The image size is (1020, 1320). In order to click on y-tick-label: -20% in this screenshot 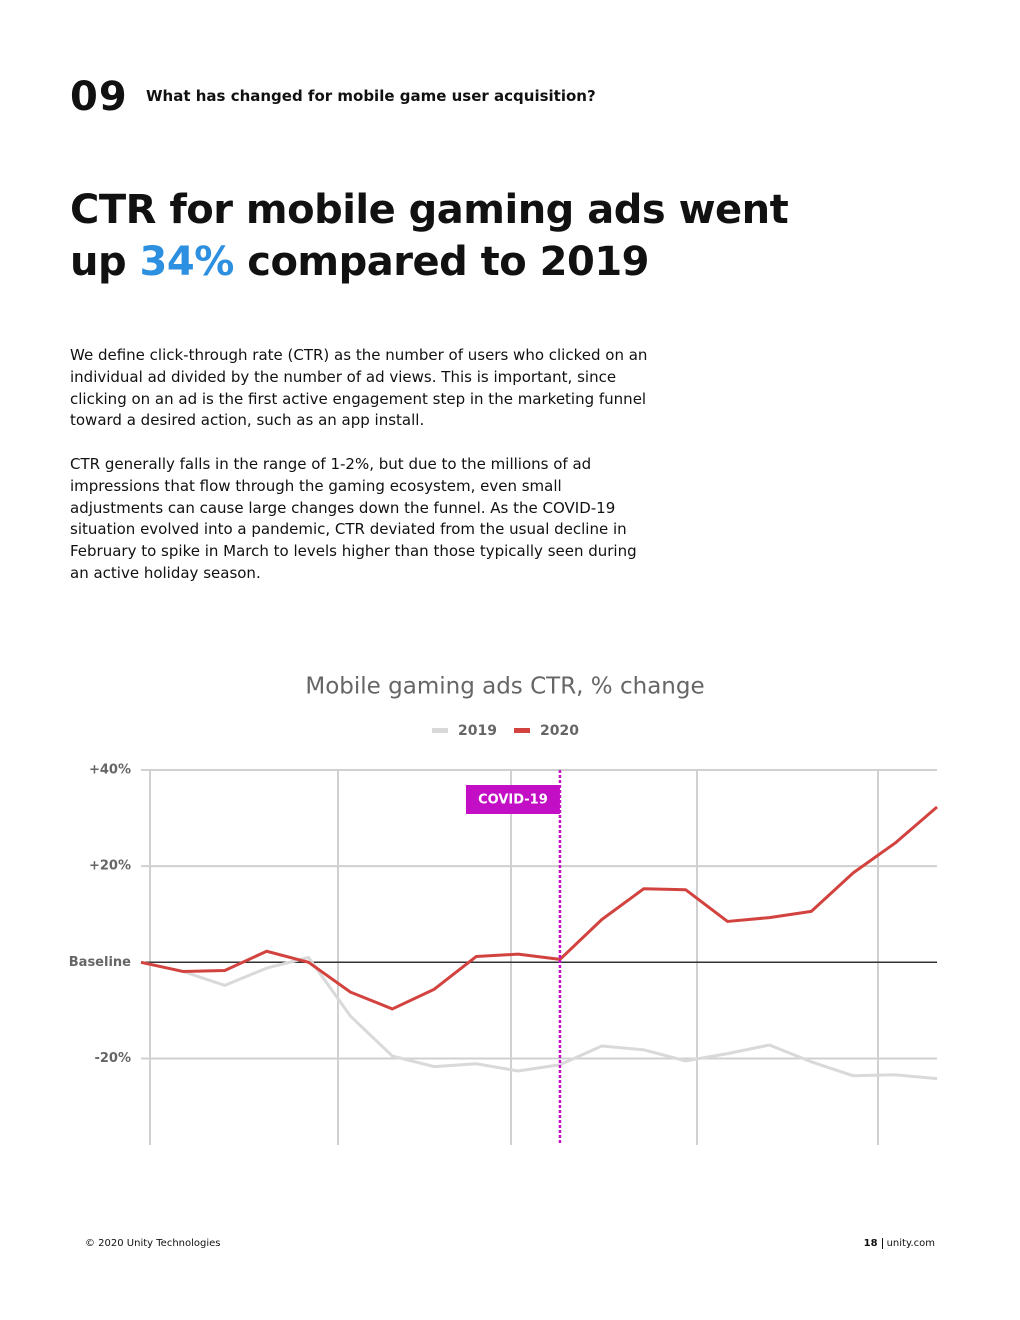, I will do `click(112, 1058)`.